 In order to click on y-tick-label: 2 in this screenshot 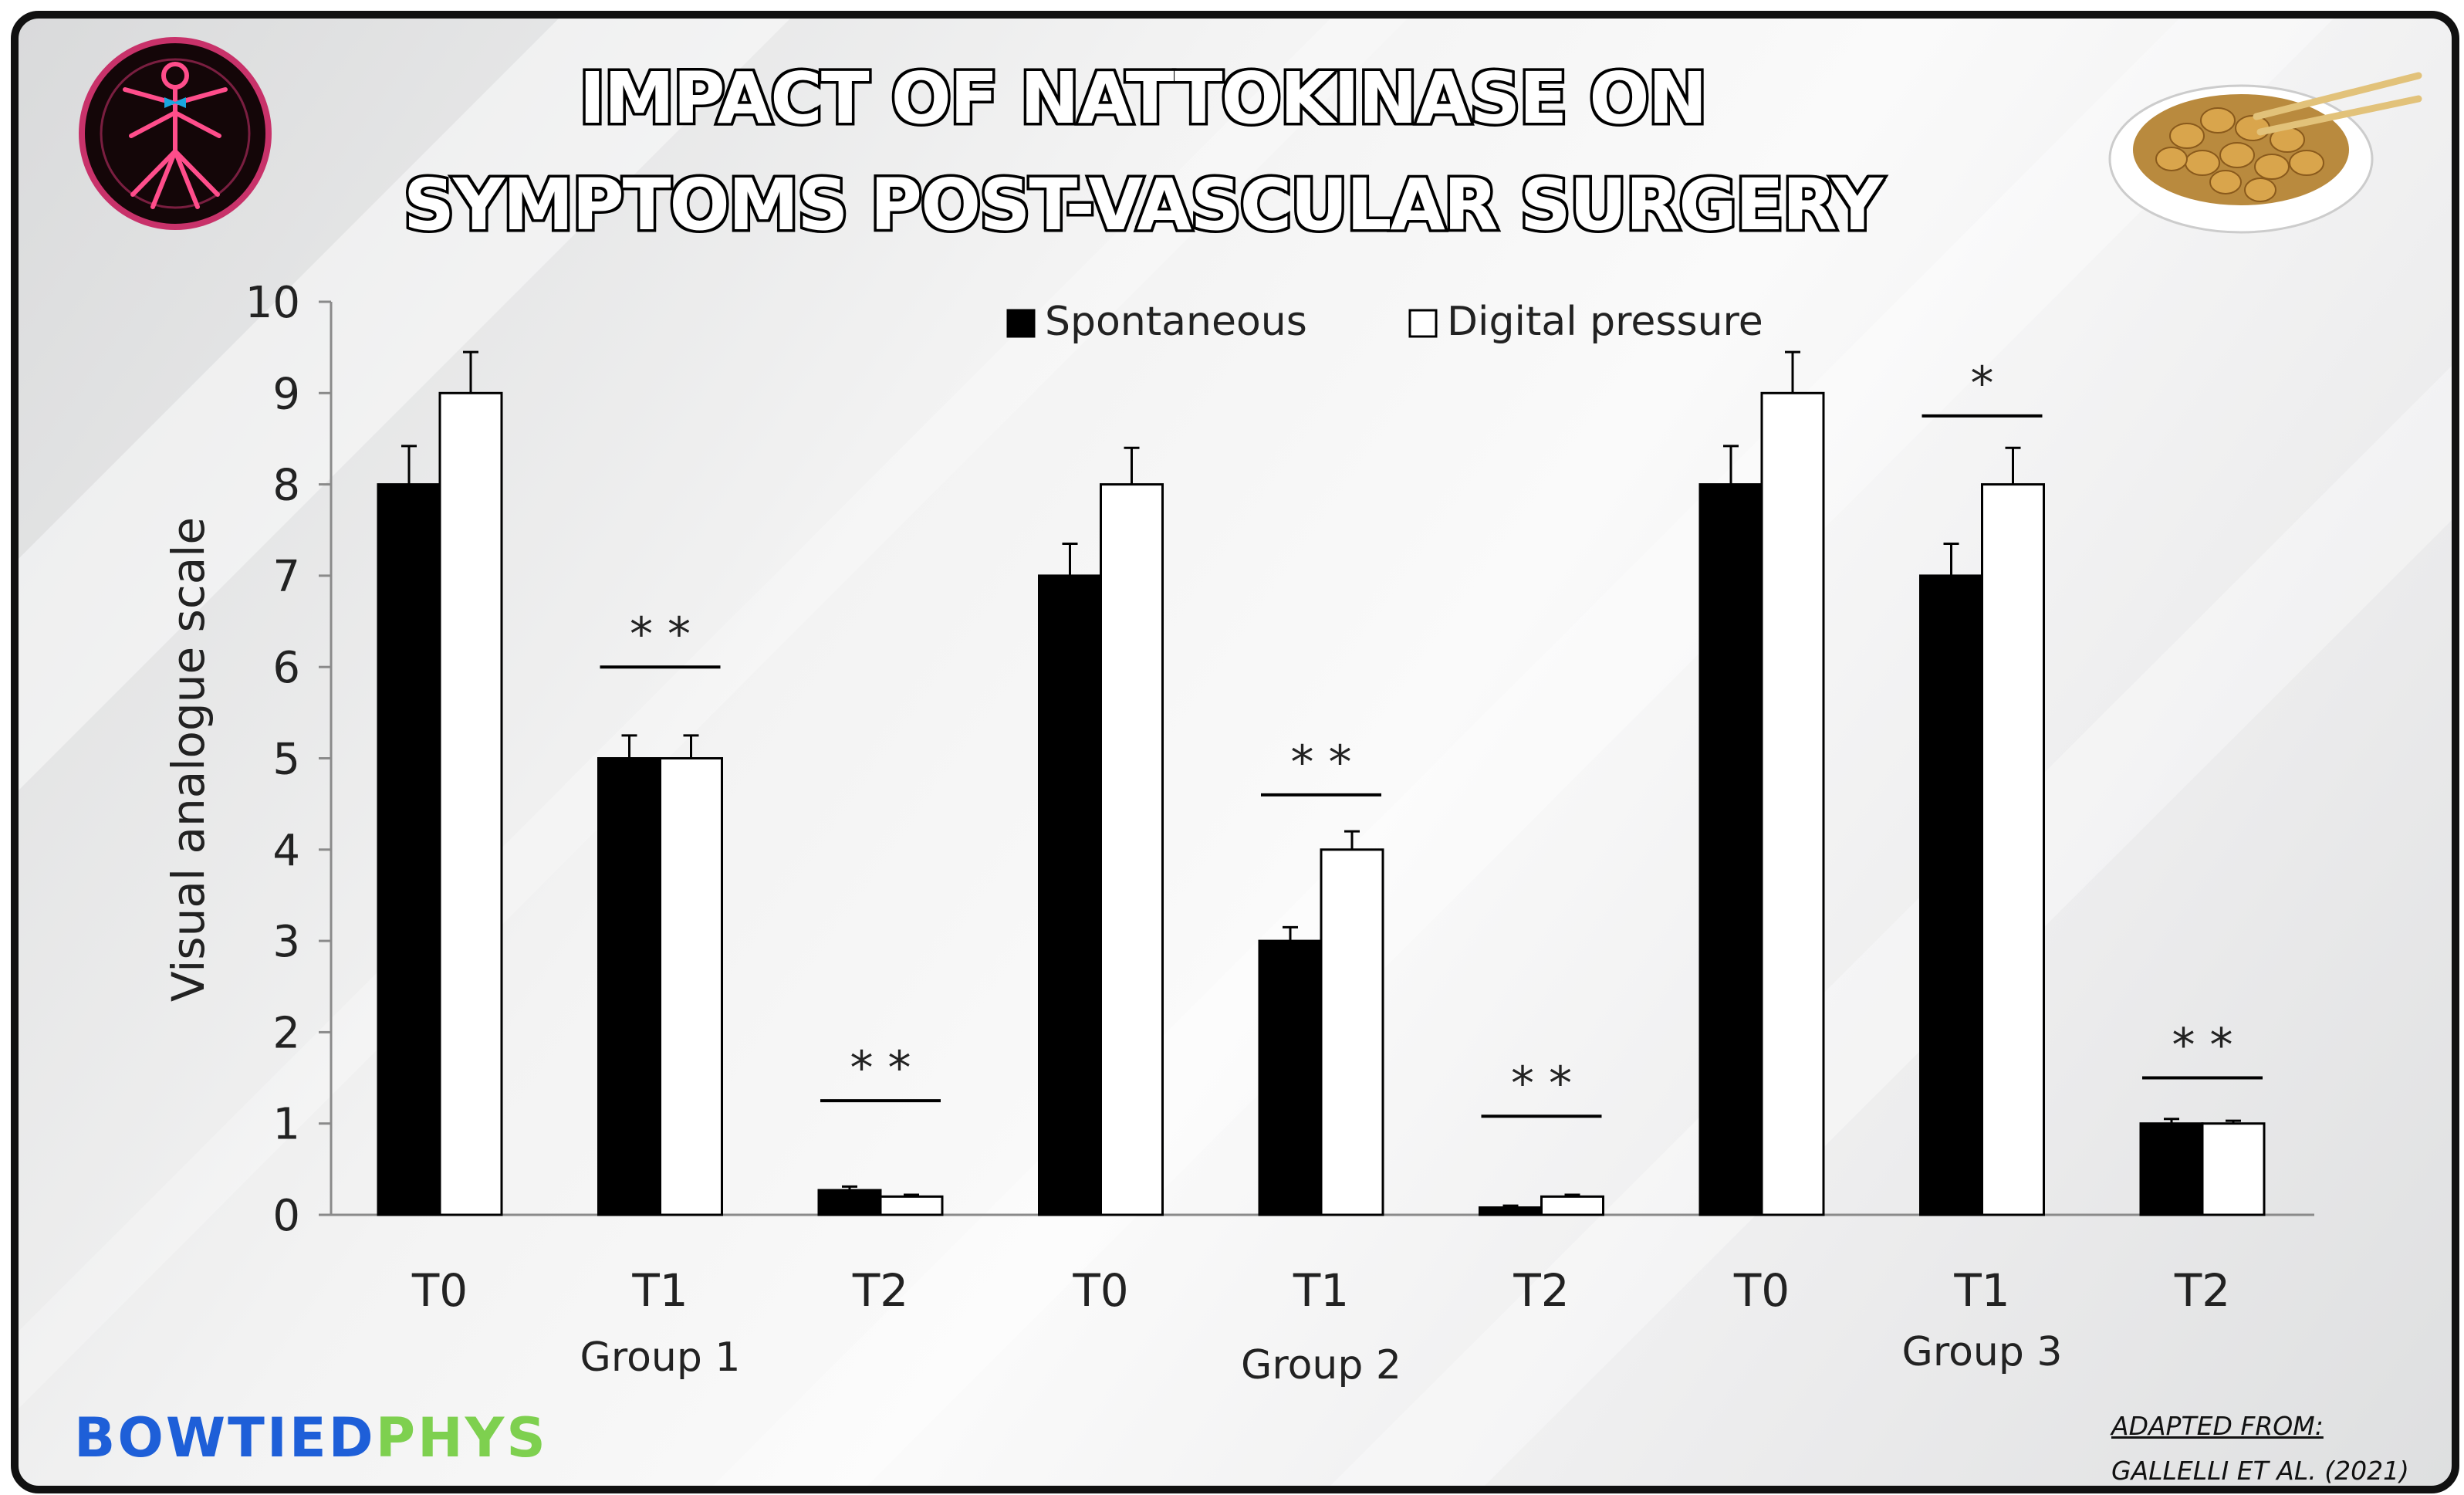, I will do `click(286, 1033)`.